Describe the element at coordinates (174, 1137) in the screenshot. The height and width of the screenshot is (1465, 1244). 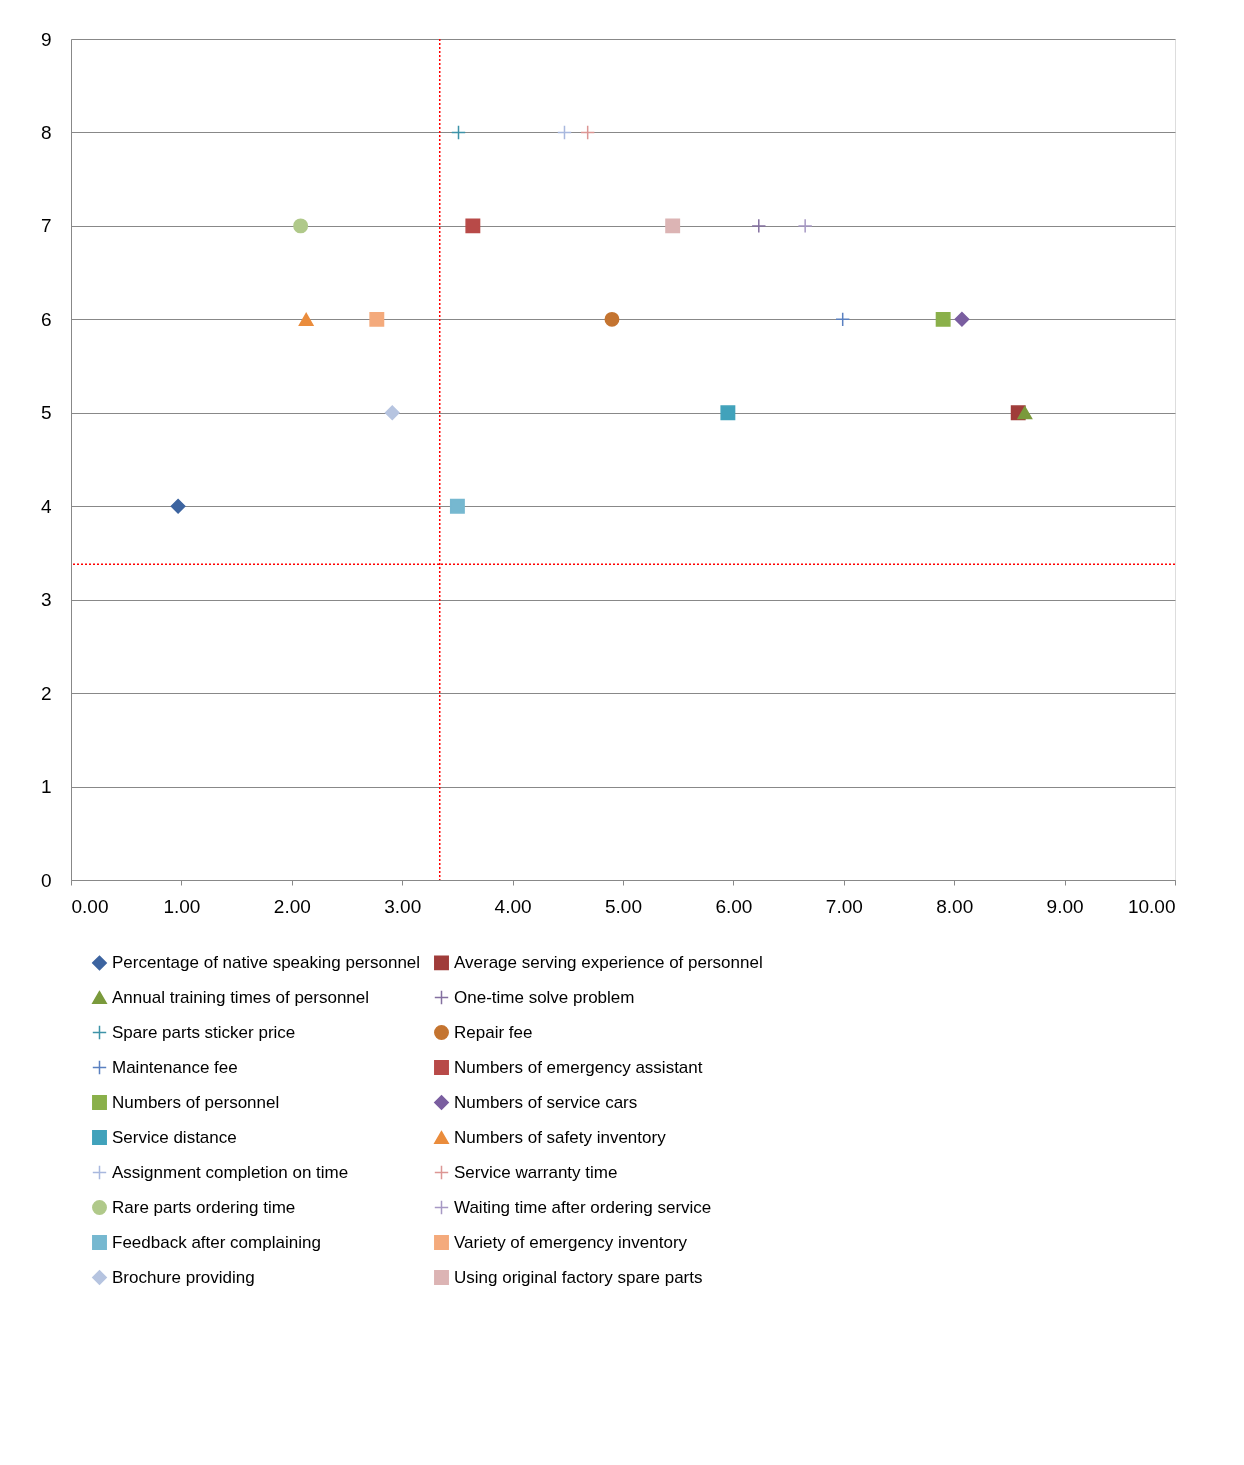
I see `legend-label: Service distance` at that location.